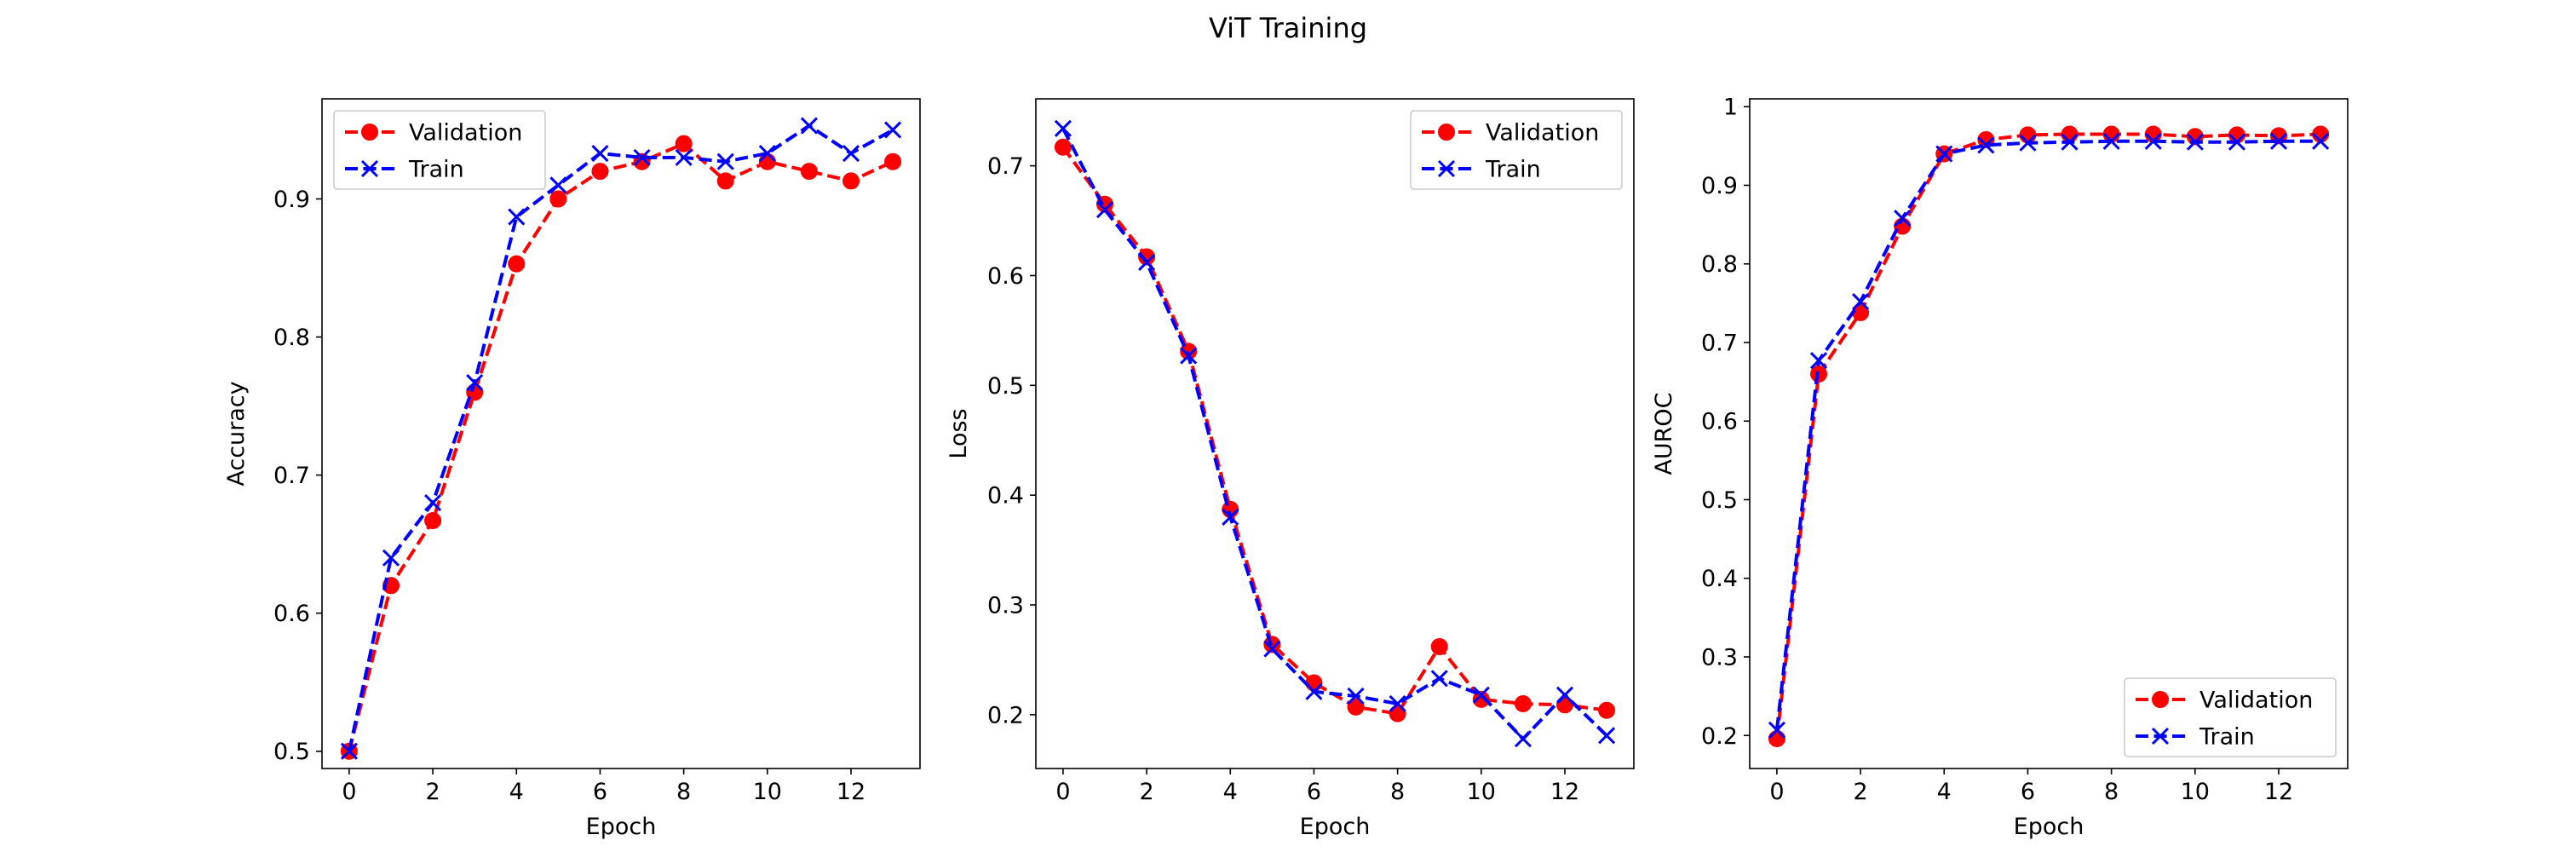 This screenshot has height=852, width=2576. I want to click on y-axis-label: AUROC, so click(1664, 434).